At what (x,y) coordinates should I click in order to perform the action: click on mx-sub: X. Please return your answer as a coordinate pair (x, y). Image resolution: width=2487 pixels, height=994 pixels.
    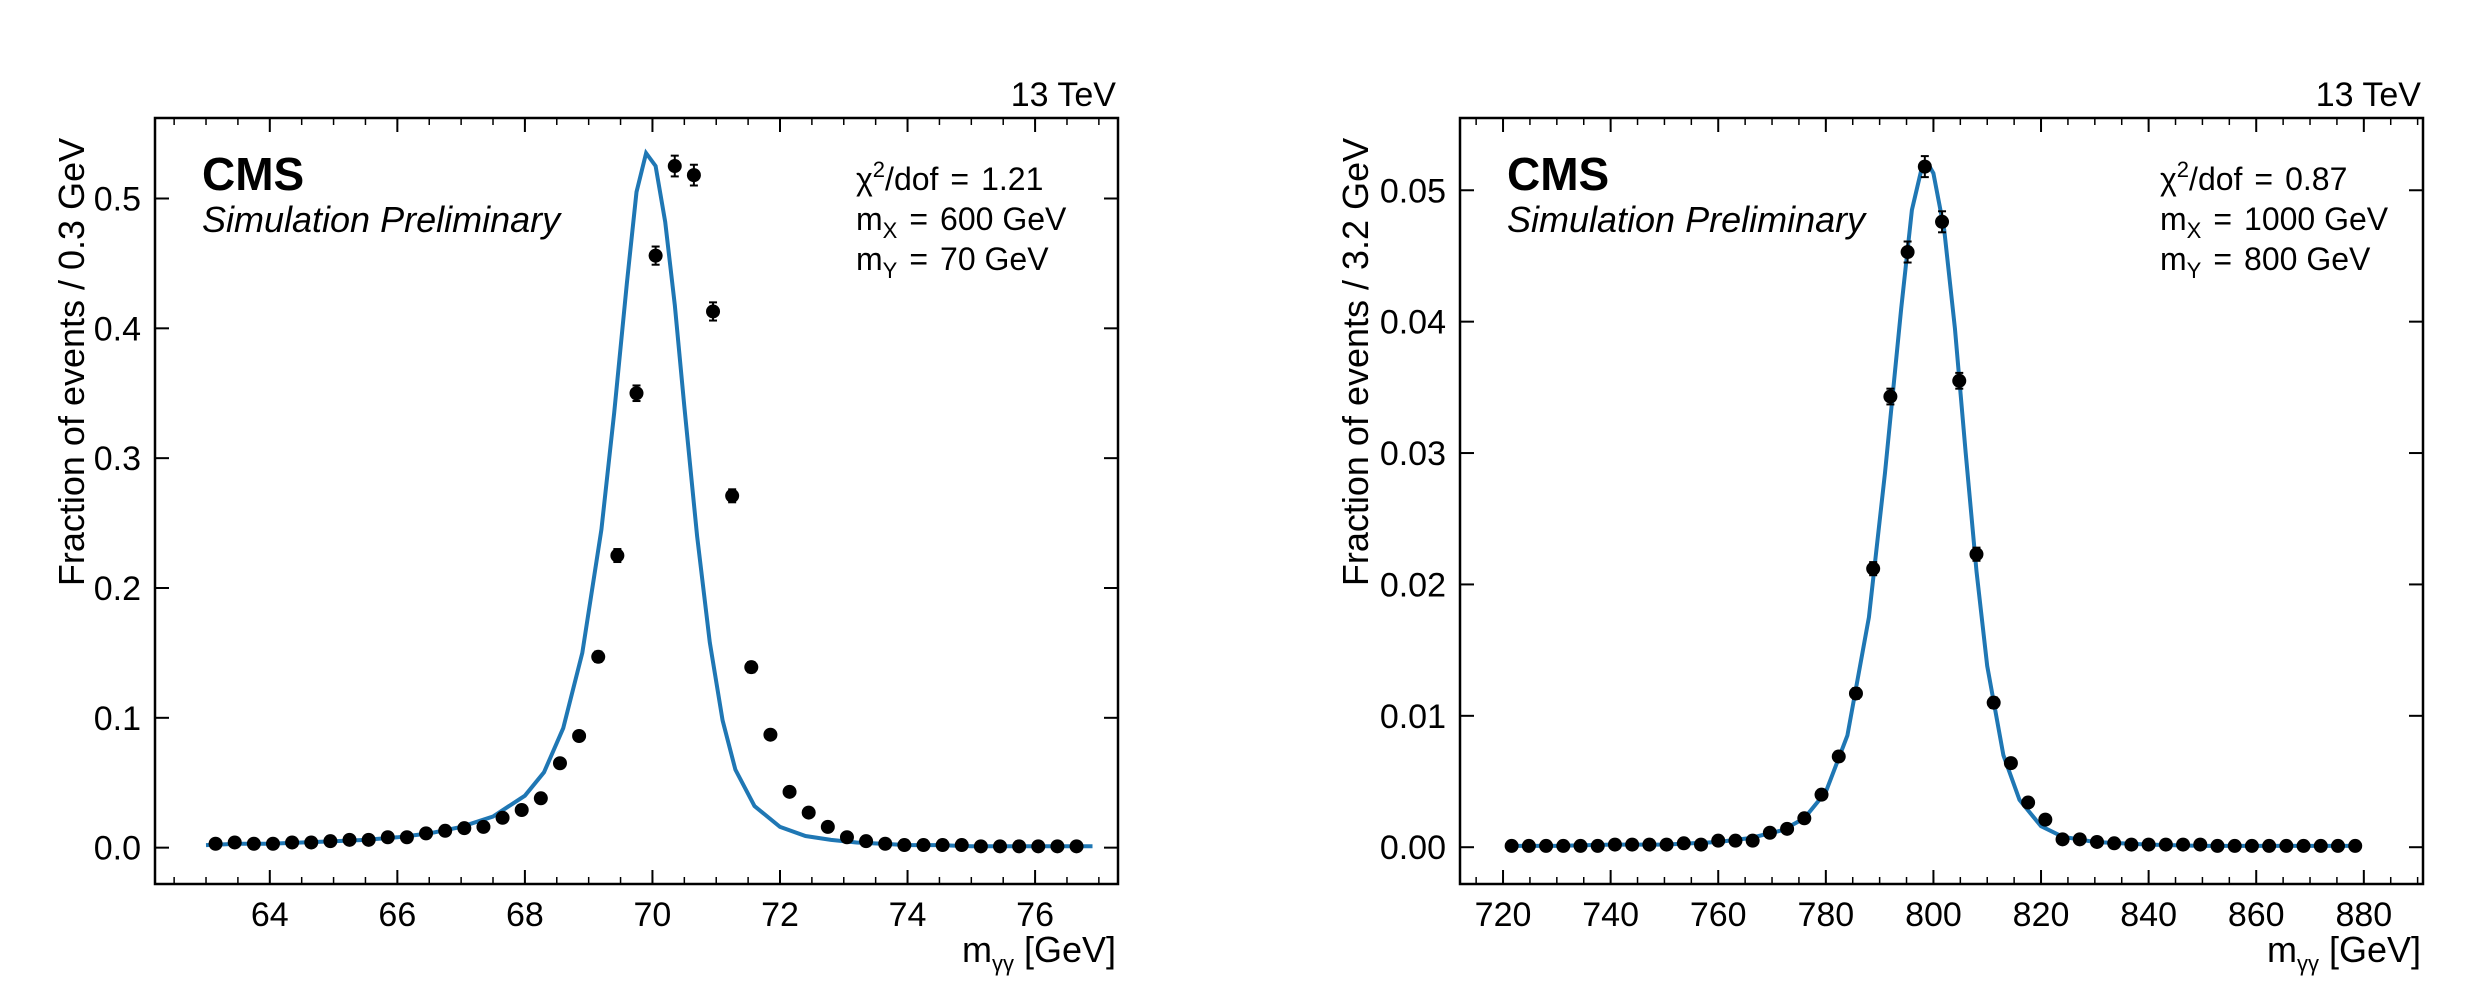
    Looking at the image, I should click on (2194, 230).